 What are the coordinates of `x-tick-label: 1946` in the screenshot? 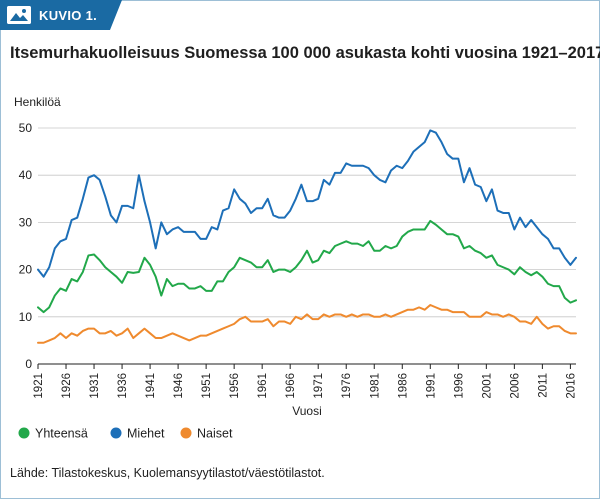 It's located at (179, 386).